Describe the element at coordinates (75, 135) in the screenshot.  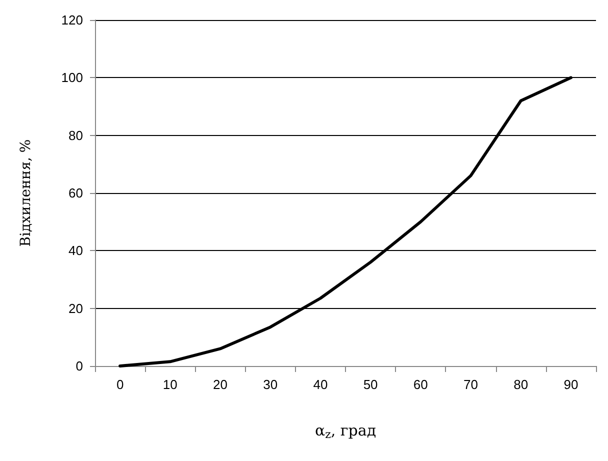
I see `y-tick-label: 80` at that location.